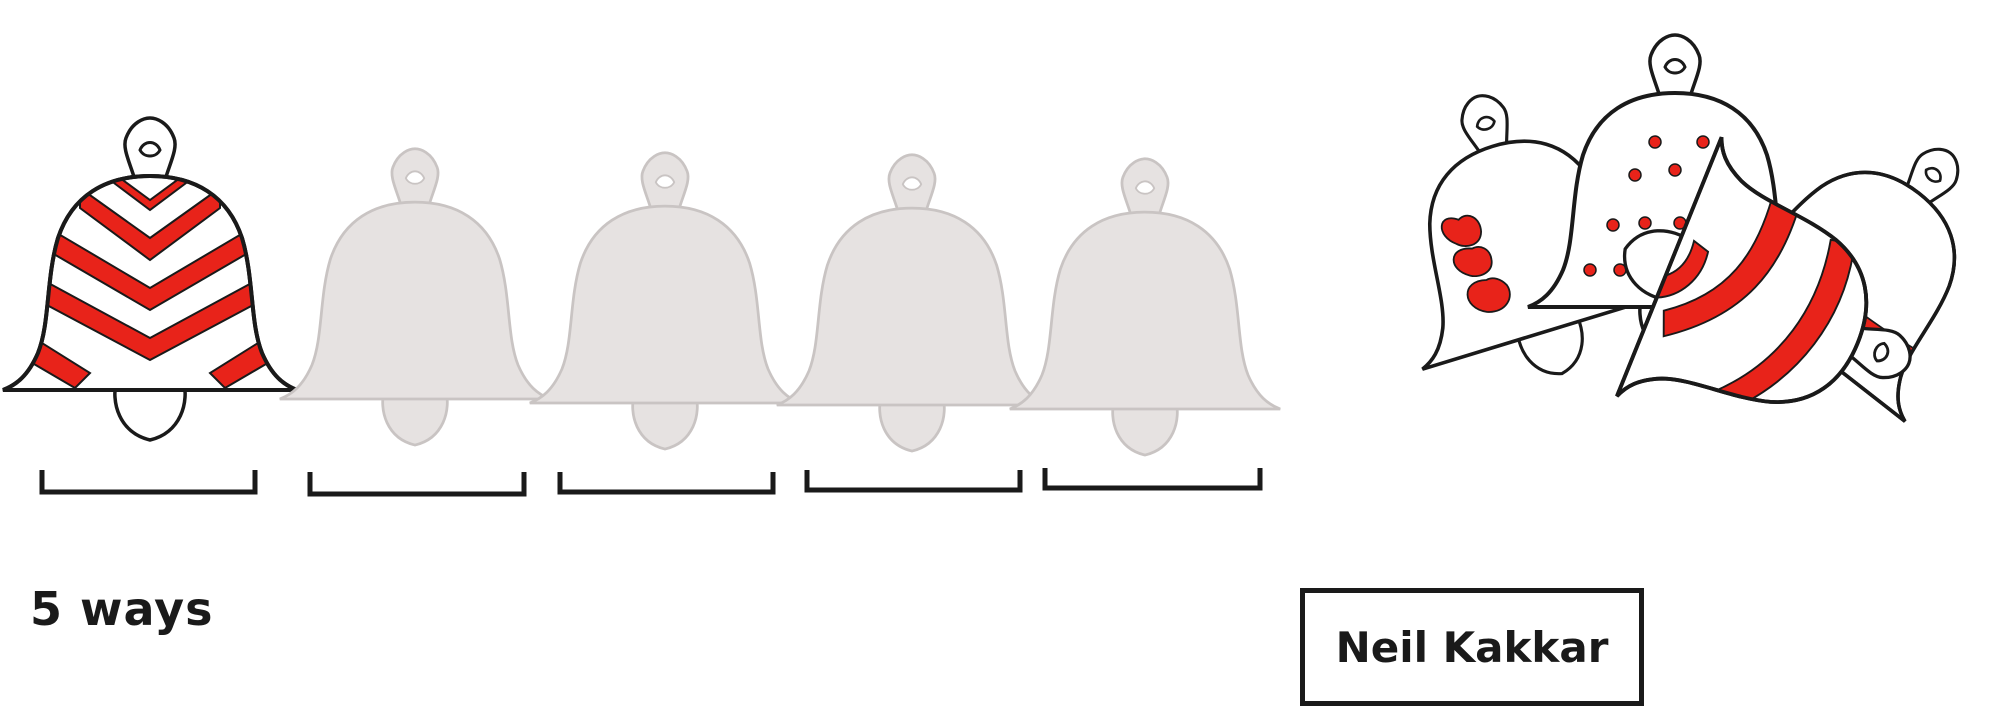  I want to click on bell-swirl, so click(1765, 305).